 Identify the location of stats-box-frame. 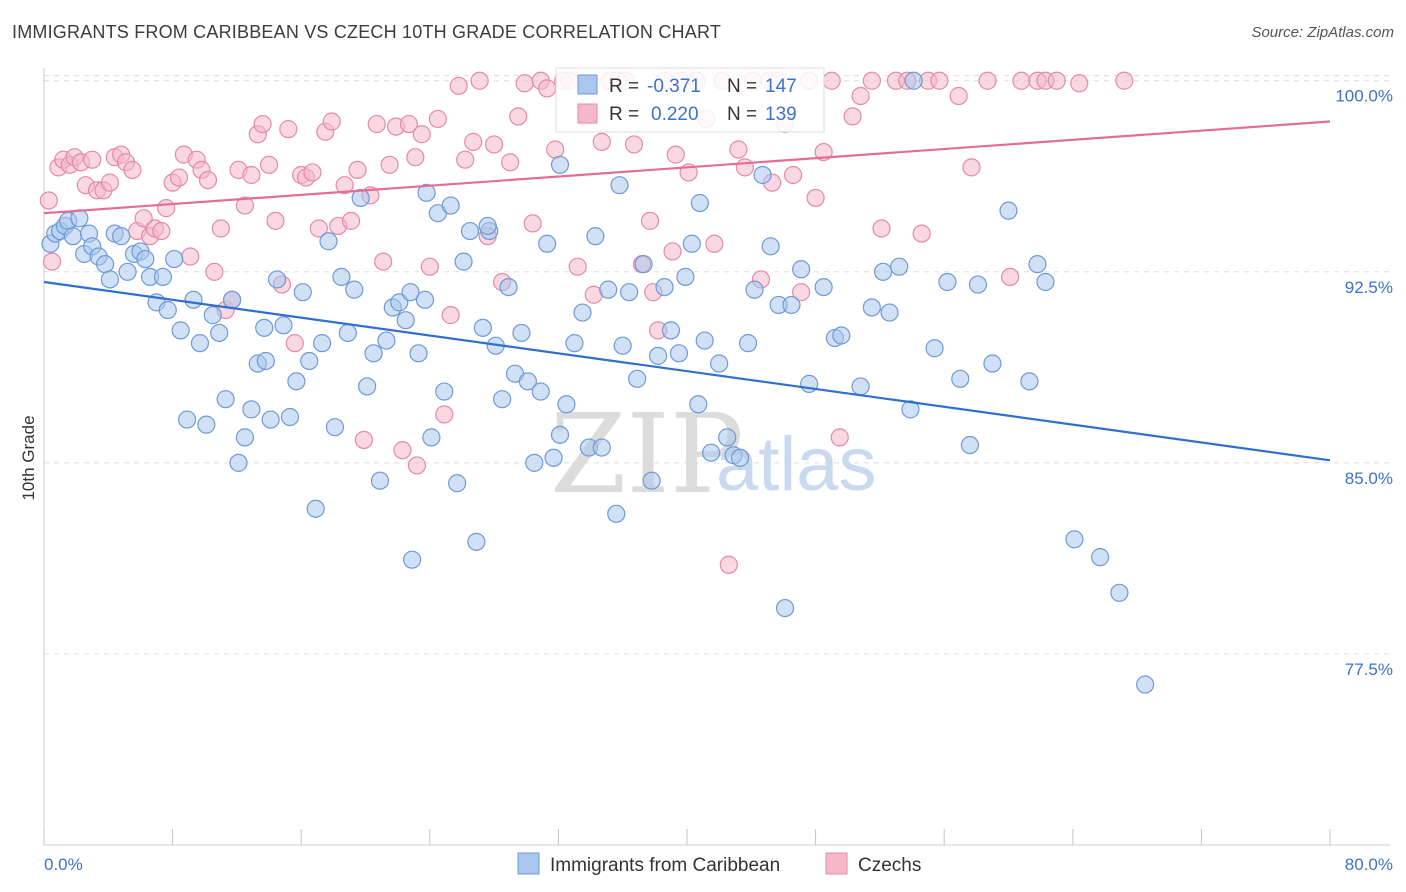
(690, 100).